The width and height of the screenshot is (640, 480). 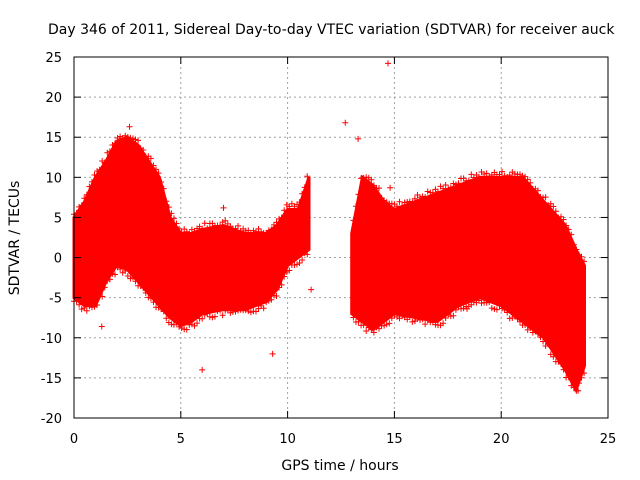 What do you see at coordinates (55, 299) in the screenshot?
I see `y-tick-label: -5` at bounding box center [55, 299].